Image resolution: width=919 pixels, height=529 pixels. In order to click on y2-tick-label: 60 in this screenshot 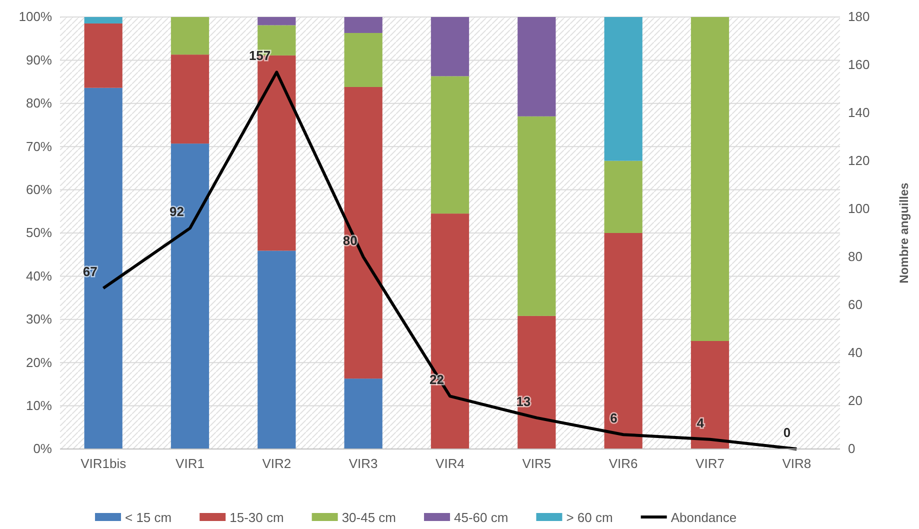, I will do `click(855, 304)`.